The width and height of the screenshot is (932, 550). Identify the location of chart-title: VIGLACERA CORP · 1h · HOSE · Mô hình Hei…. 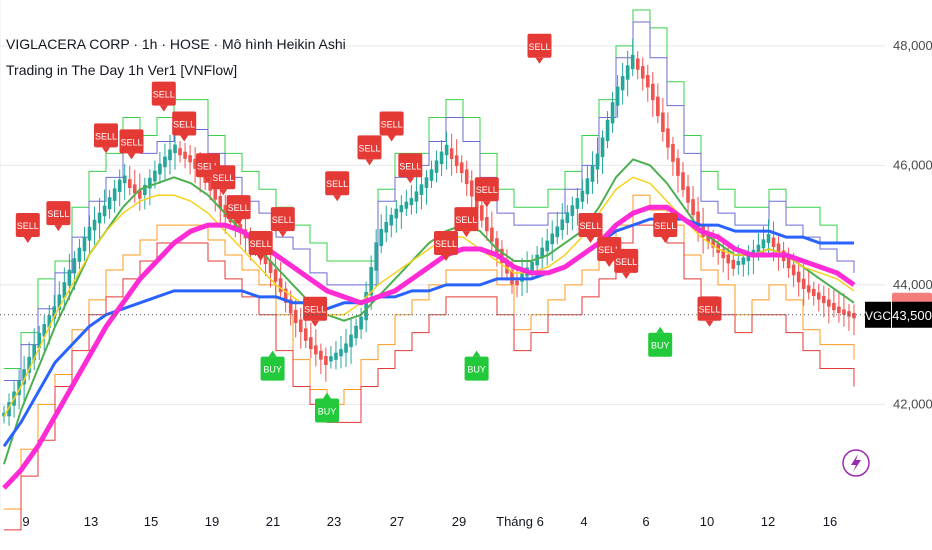
(176, 44).